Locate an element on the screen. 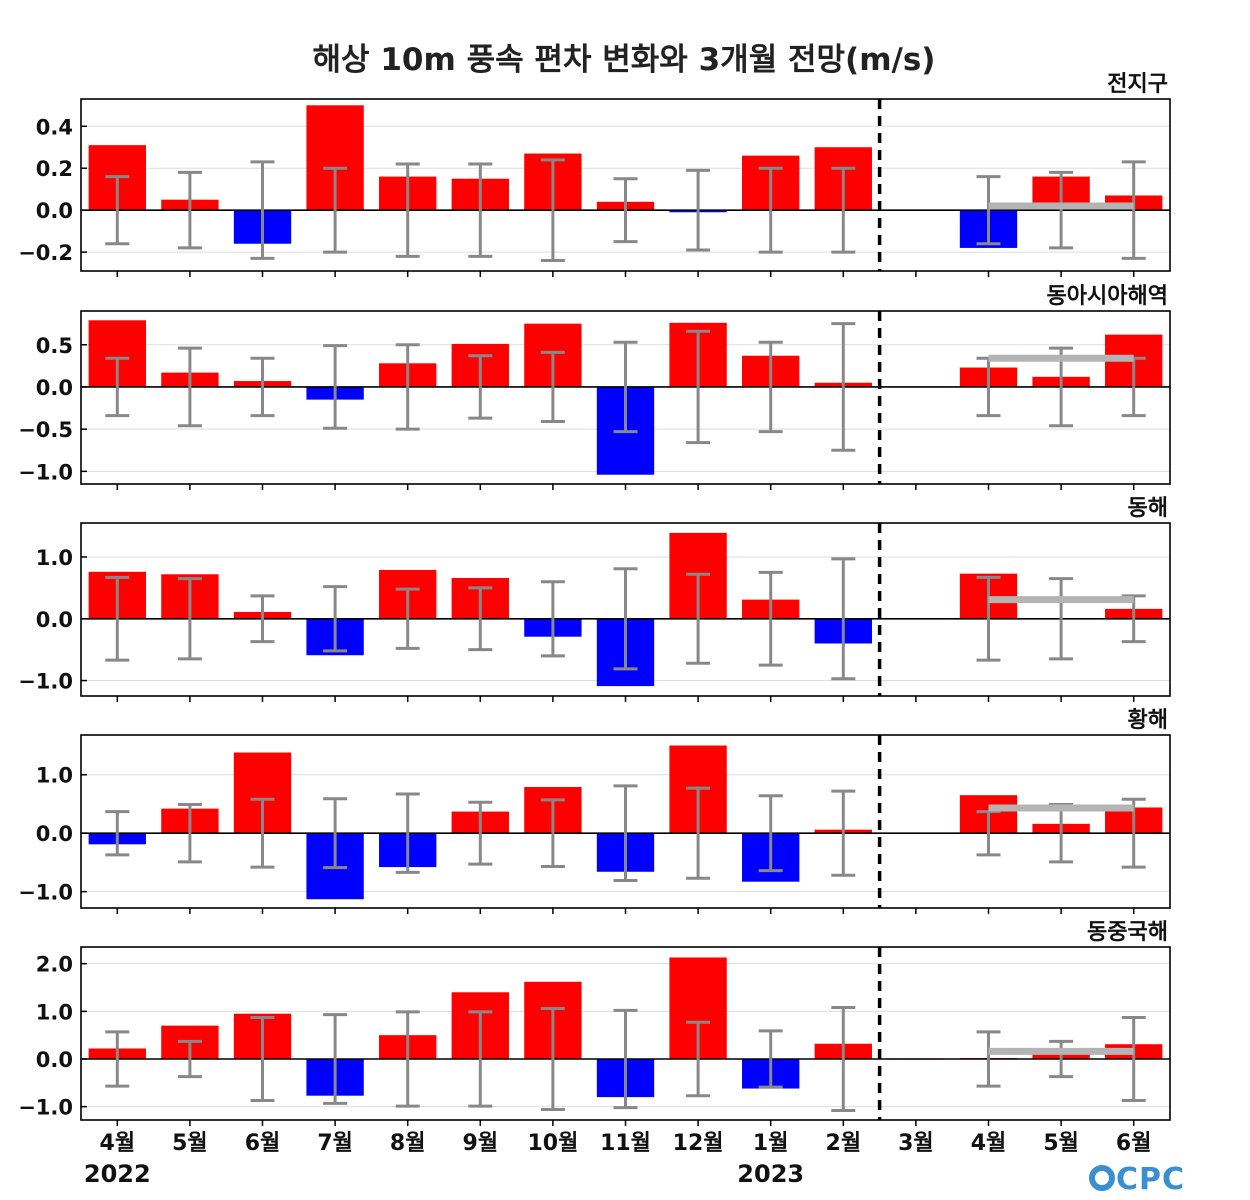 This screenshot has height=1200, width=1250. y-tick-label: −0.5 is located at coordinates (45, 430).